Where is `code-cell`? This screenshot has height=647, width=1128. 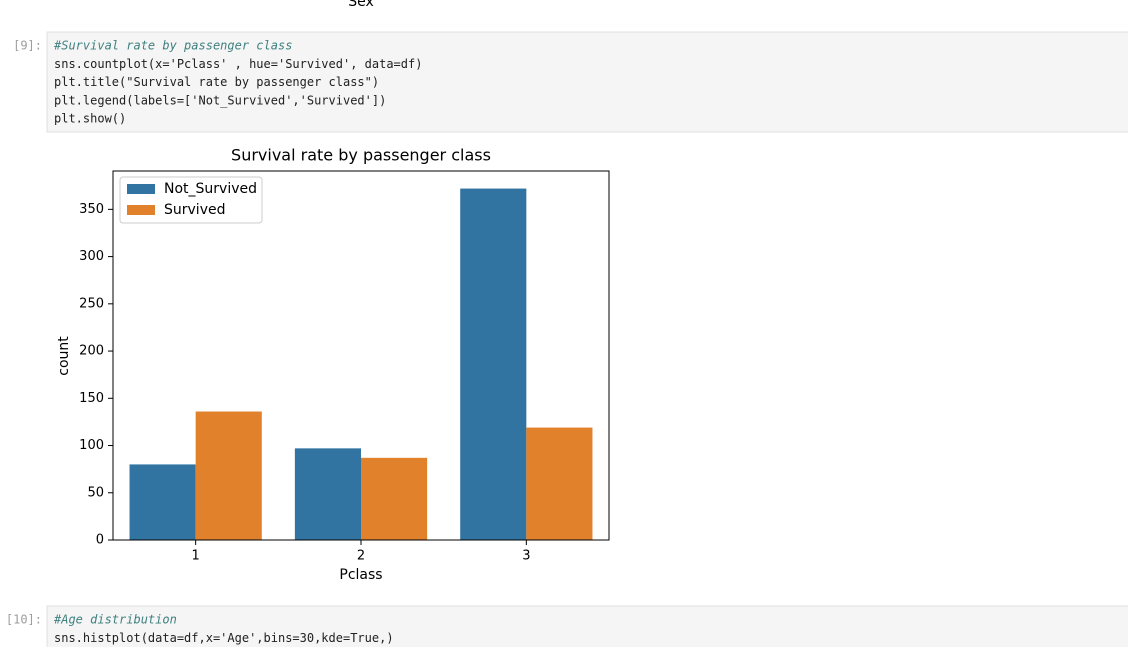
code-cell is located at coordinates (587, 626).